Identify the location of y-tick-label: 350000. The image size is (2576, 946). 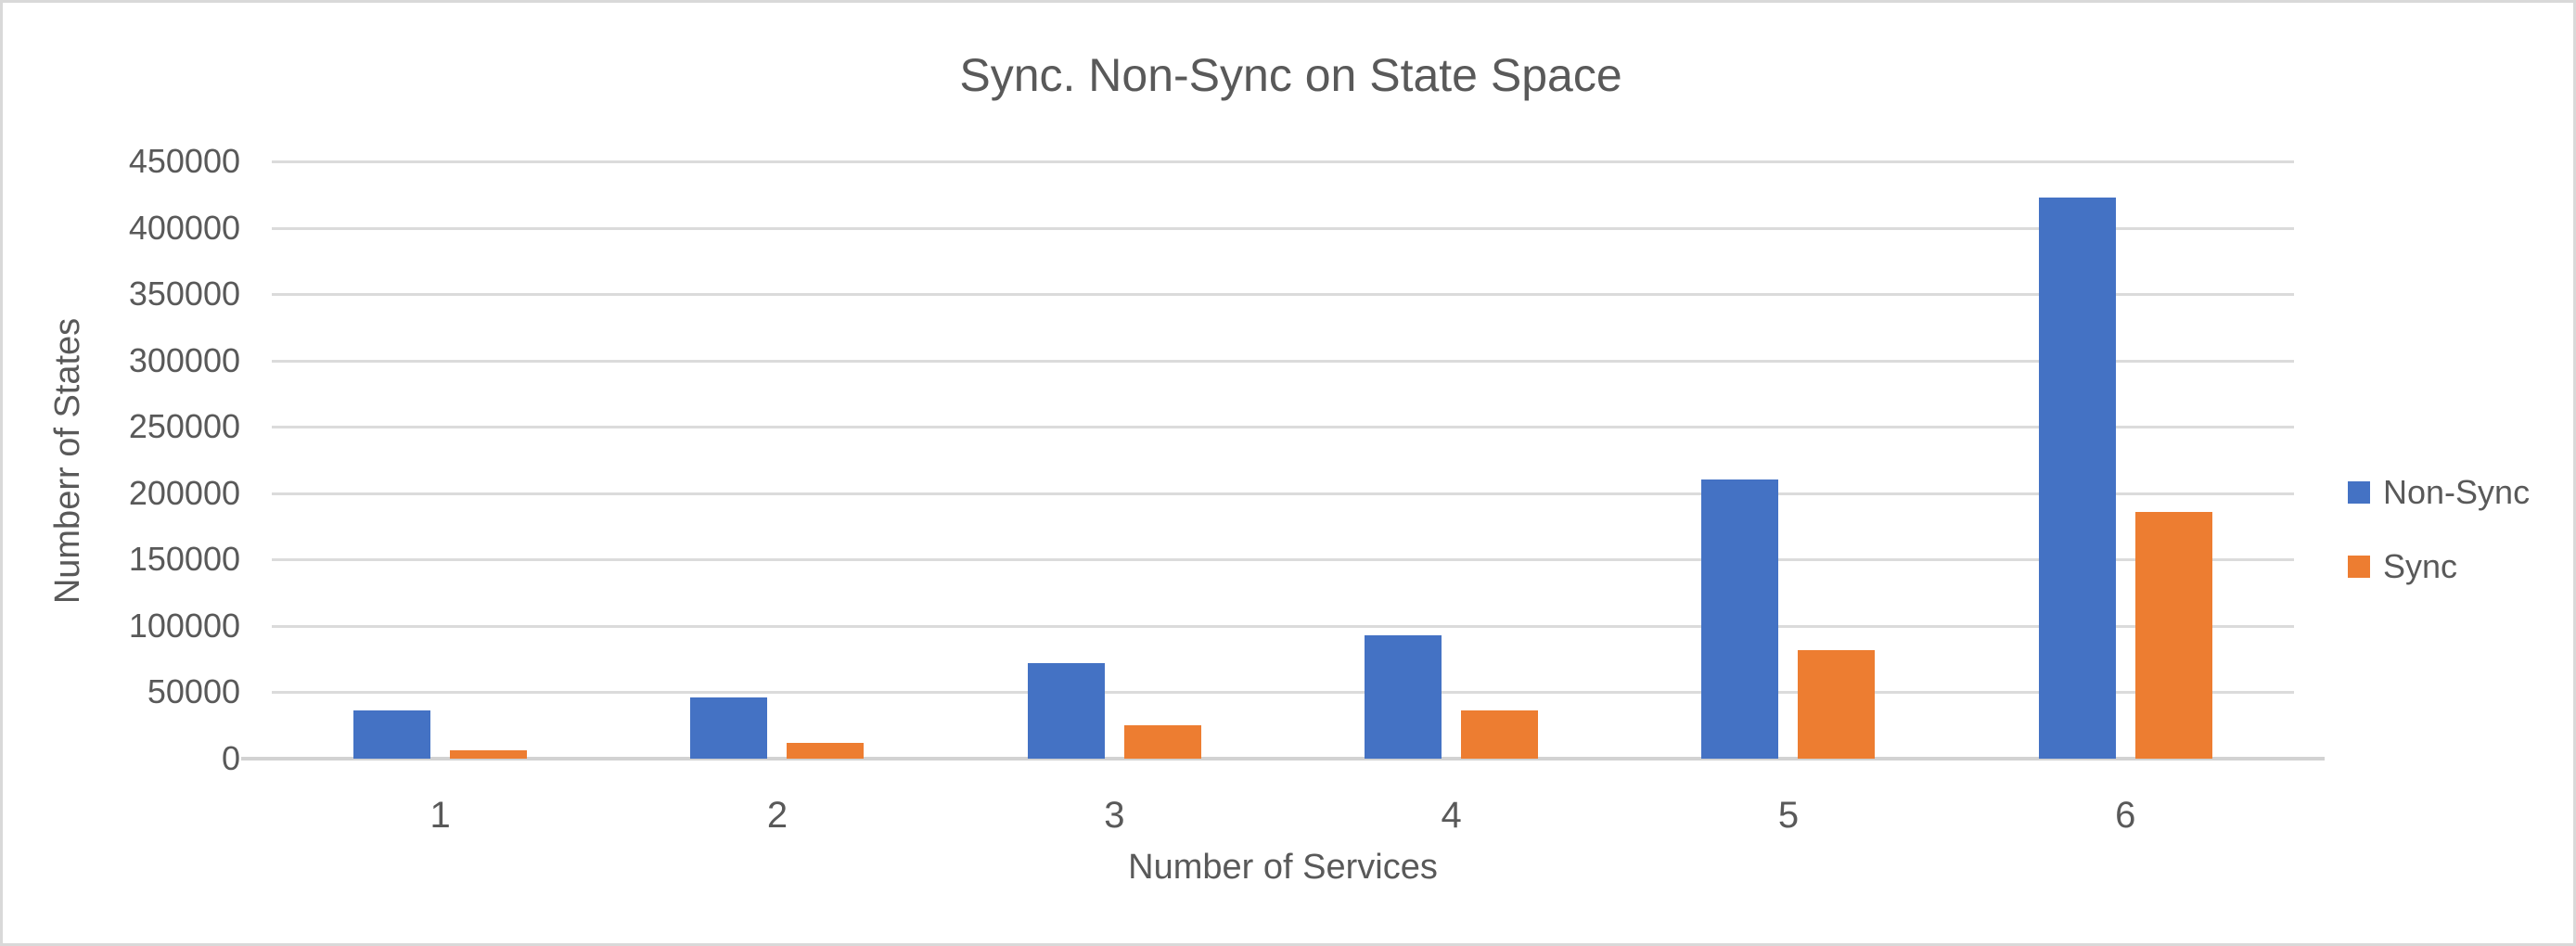
(184, 294).